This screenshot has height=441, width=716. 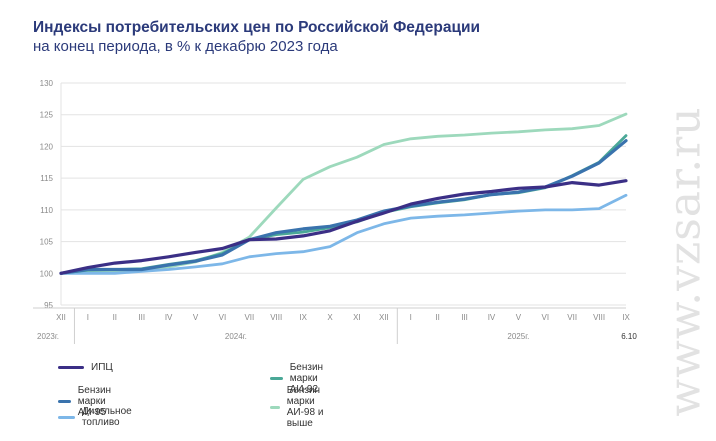 What do you see at coordinates (94, 401) in the screenshot?
I see `legend-label: Бензин марки АИ-95` at bounding box center [94, 401].